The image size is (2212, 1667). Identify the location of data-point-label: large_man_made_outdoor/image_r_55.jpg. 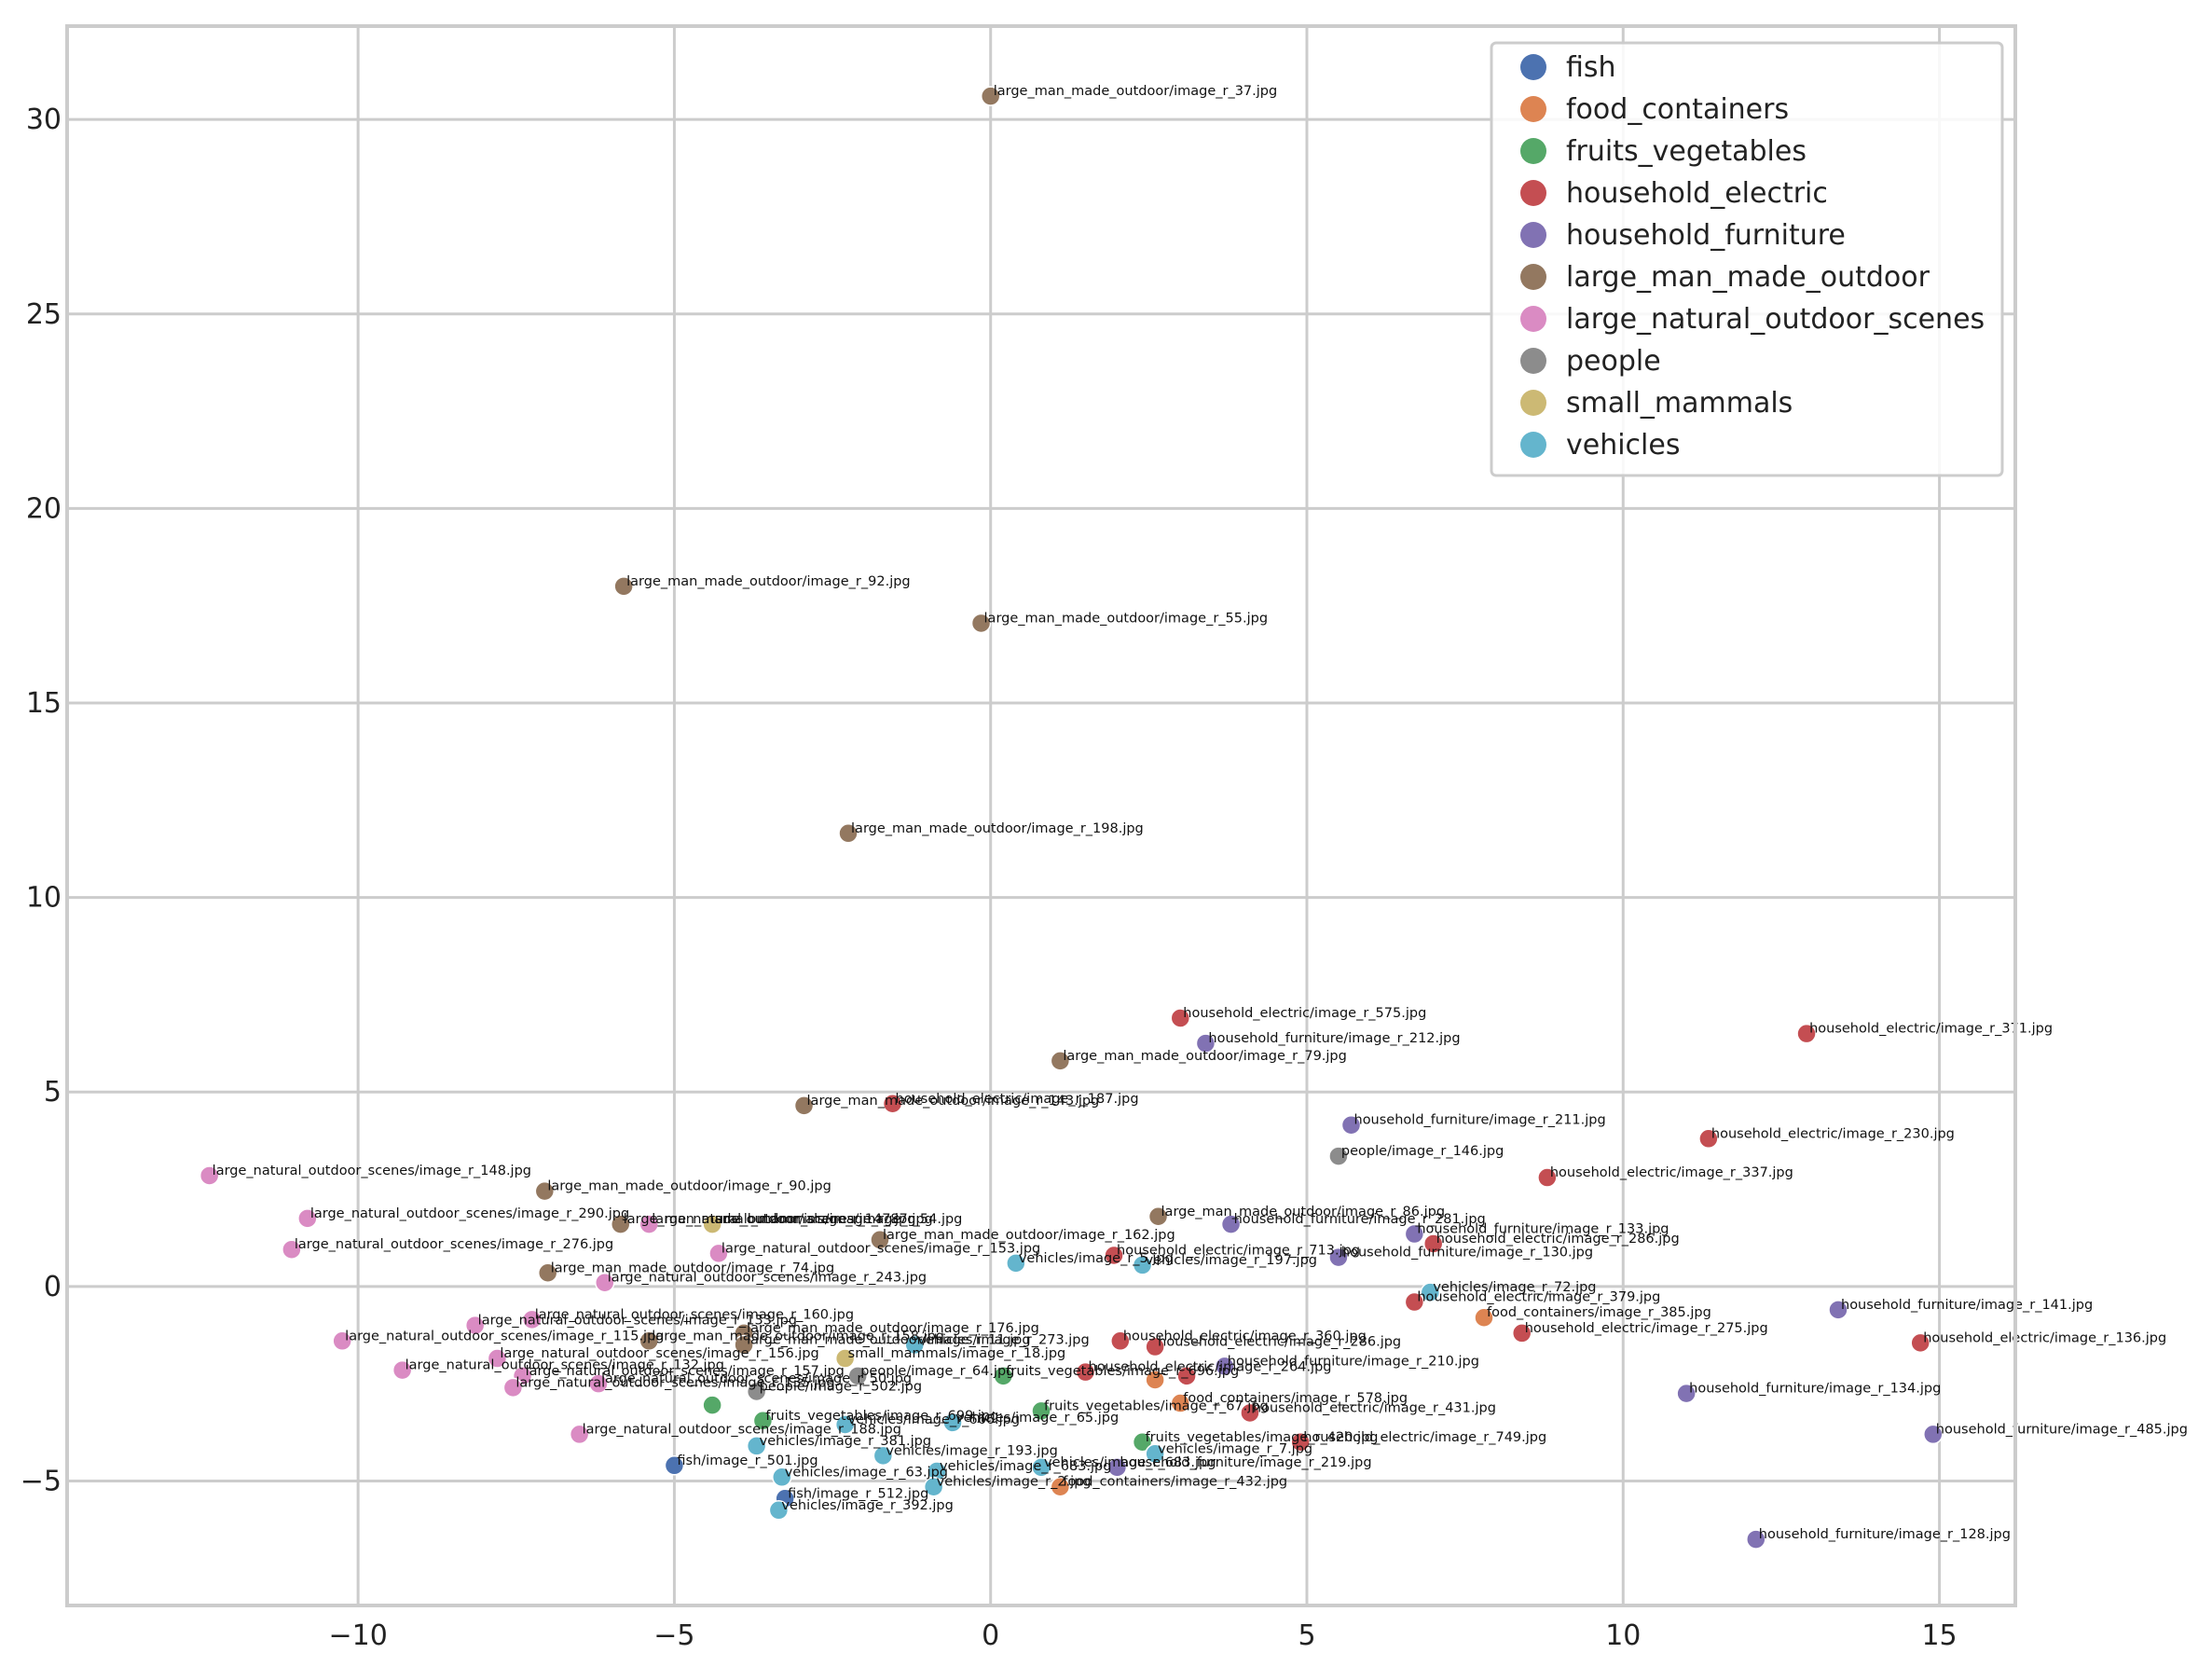
(1126, 618).